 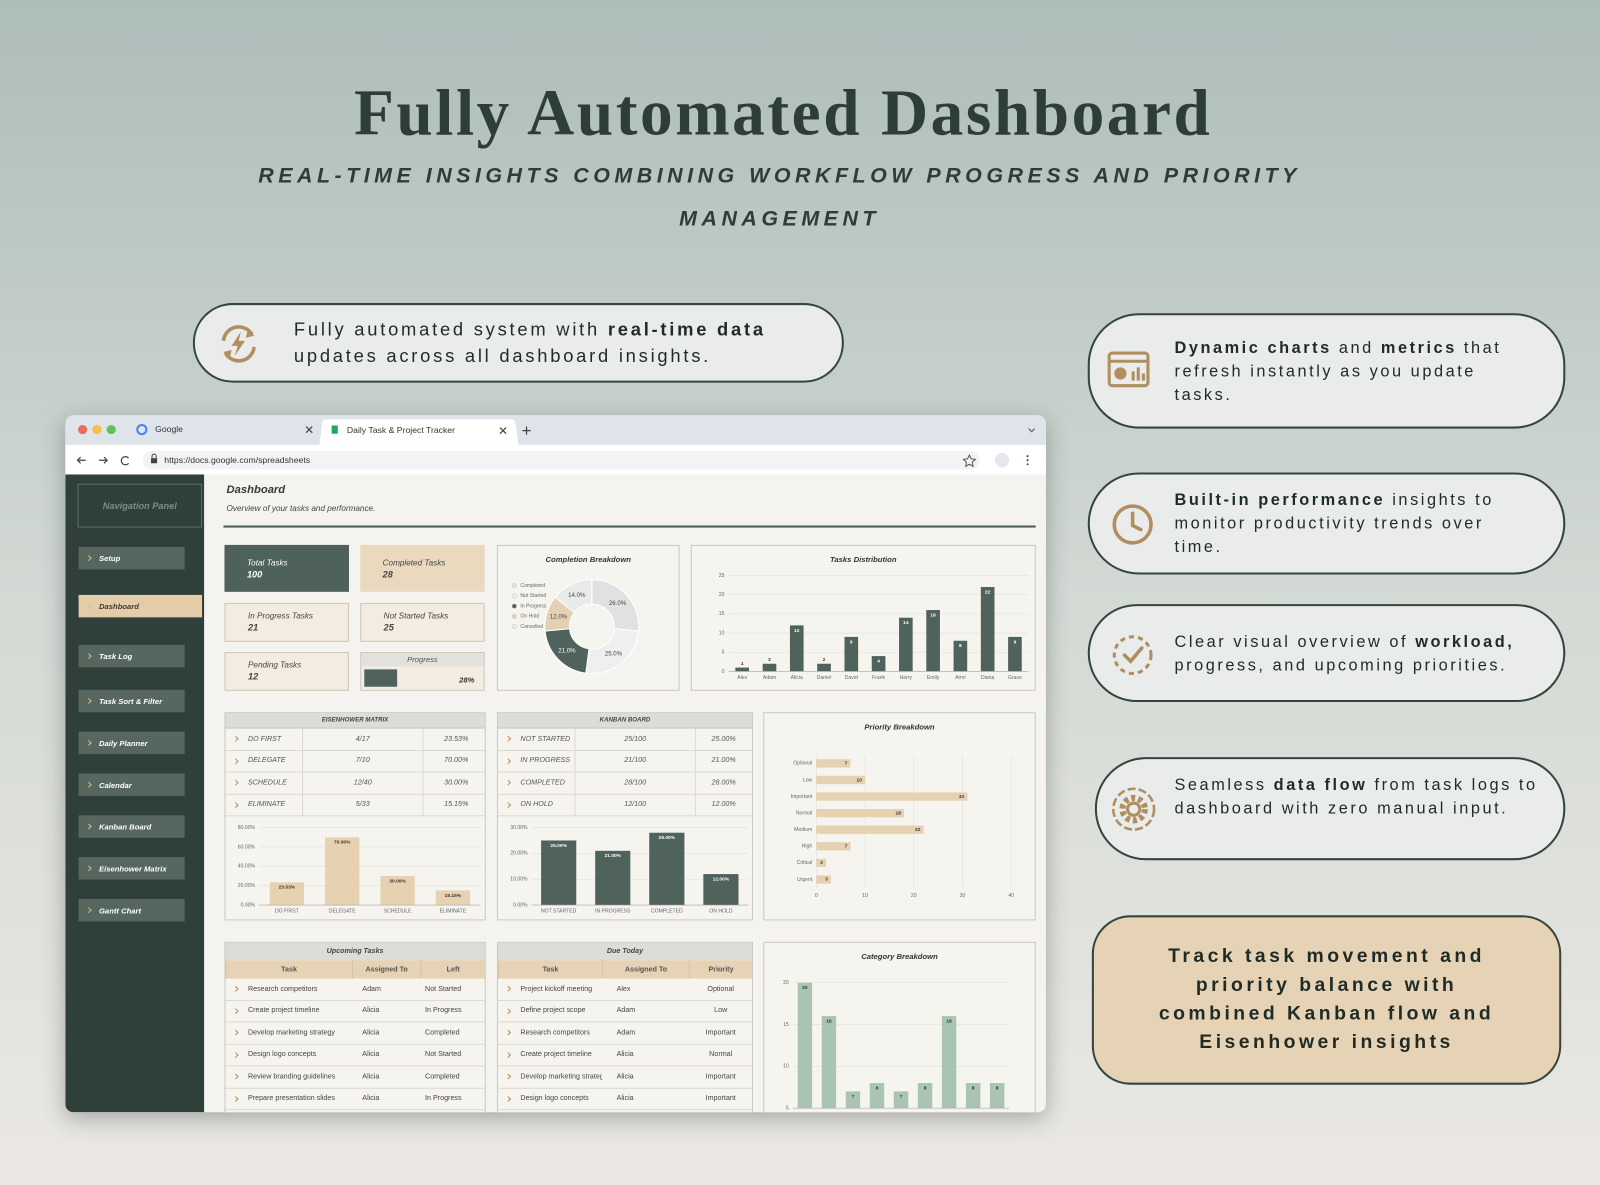 I want to click on column-header: Task, so click(x=288, y=969).